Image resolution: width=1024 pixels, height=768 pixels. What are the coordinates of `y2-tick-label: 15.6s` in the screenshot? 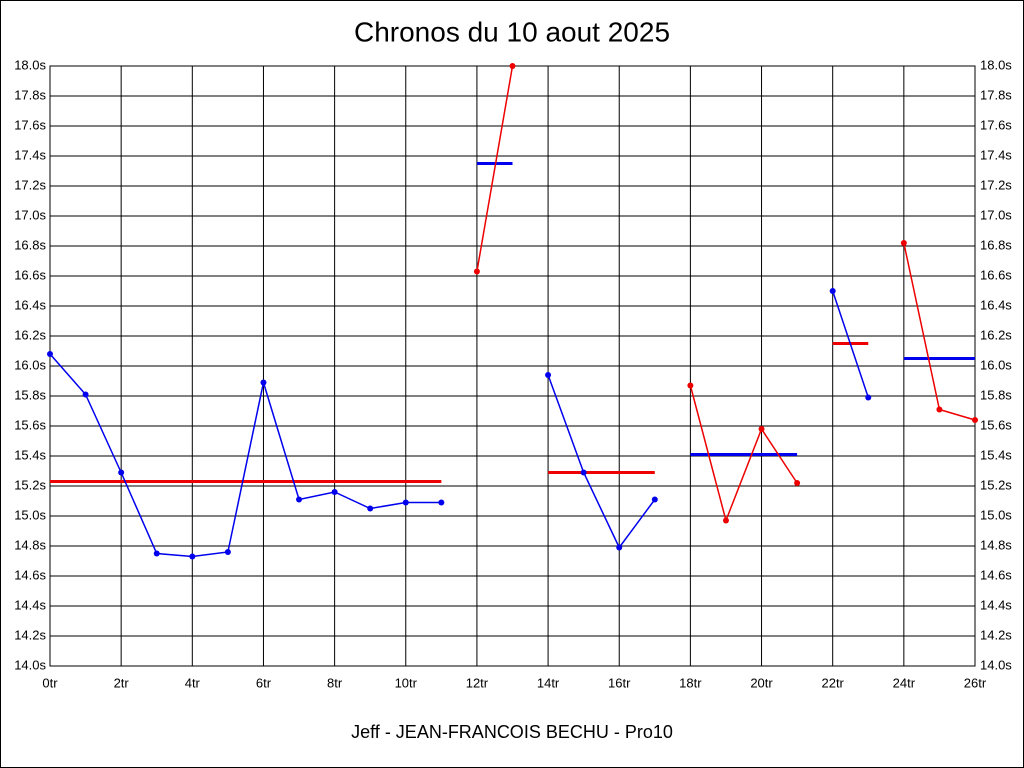 It's located at (996, 424).